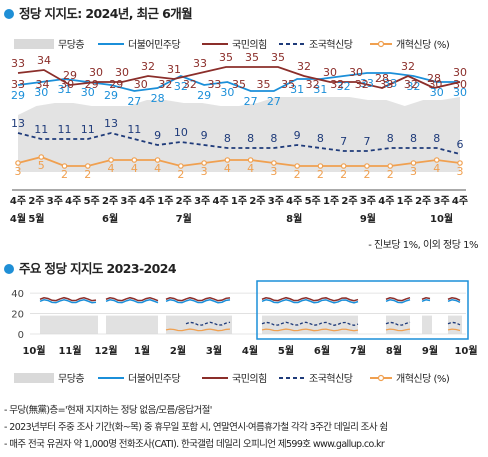 The image size is (488, 457). What do you see at coordinates (292, 43) in the screenshot?
I see `legend-swatch-rebuild-icon` at bounding box center [292, 43].